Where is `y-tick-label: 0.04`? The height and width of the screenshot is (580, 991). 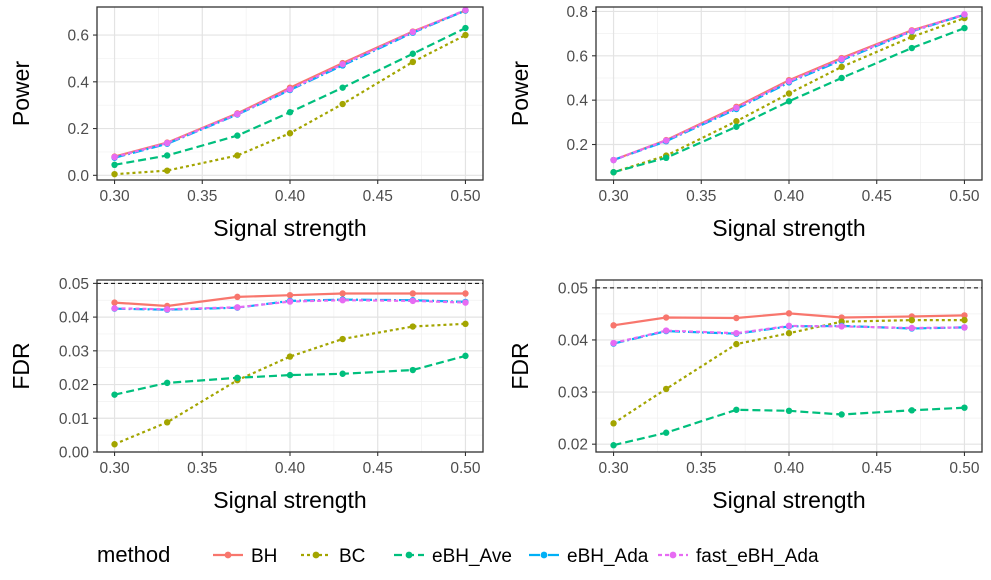
y-tick-label: 0.04 is located at coordinates (74, 318).